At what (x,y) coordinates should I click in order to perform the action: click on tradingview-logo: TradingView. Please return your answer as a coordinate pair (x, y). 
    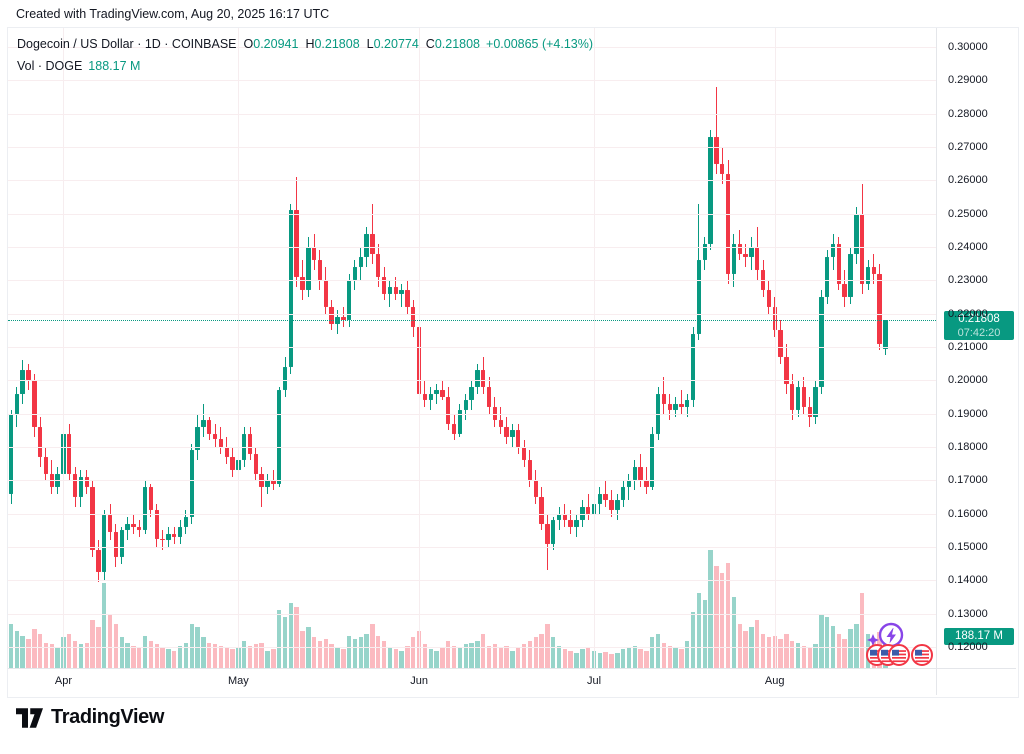
    Looking at the image, I should click on (90, 717).